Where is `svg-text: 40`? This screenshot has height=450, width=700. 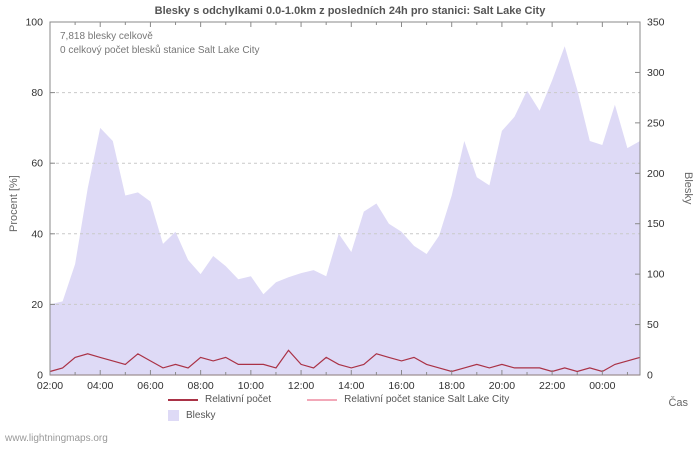 svg-text: 40 is located at coordinates (37, 234).